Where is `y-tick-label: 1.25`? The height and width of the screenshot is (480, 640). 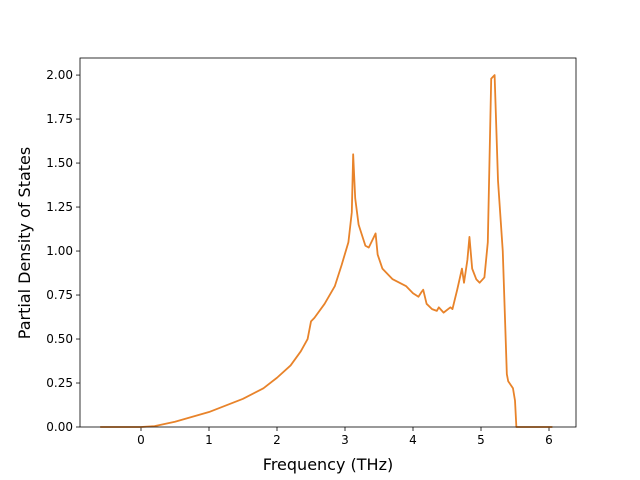
y-tick-label: 1.25 is located at coordinates (59, 207).